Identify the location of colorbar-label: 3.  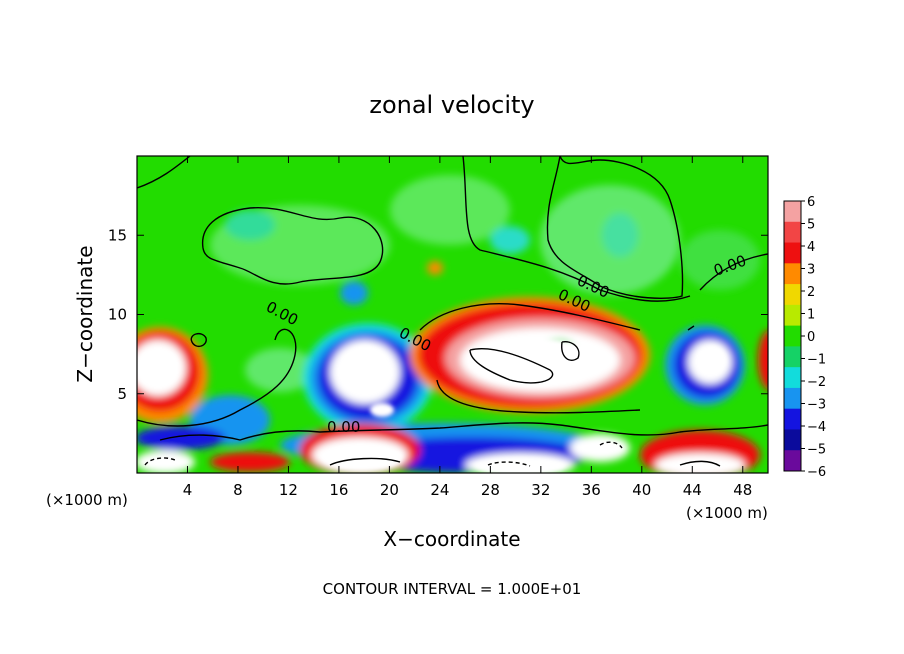
(811, 270).